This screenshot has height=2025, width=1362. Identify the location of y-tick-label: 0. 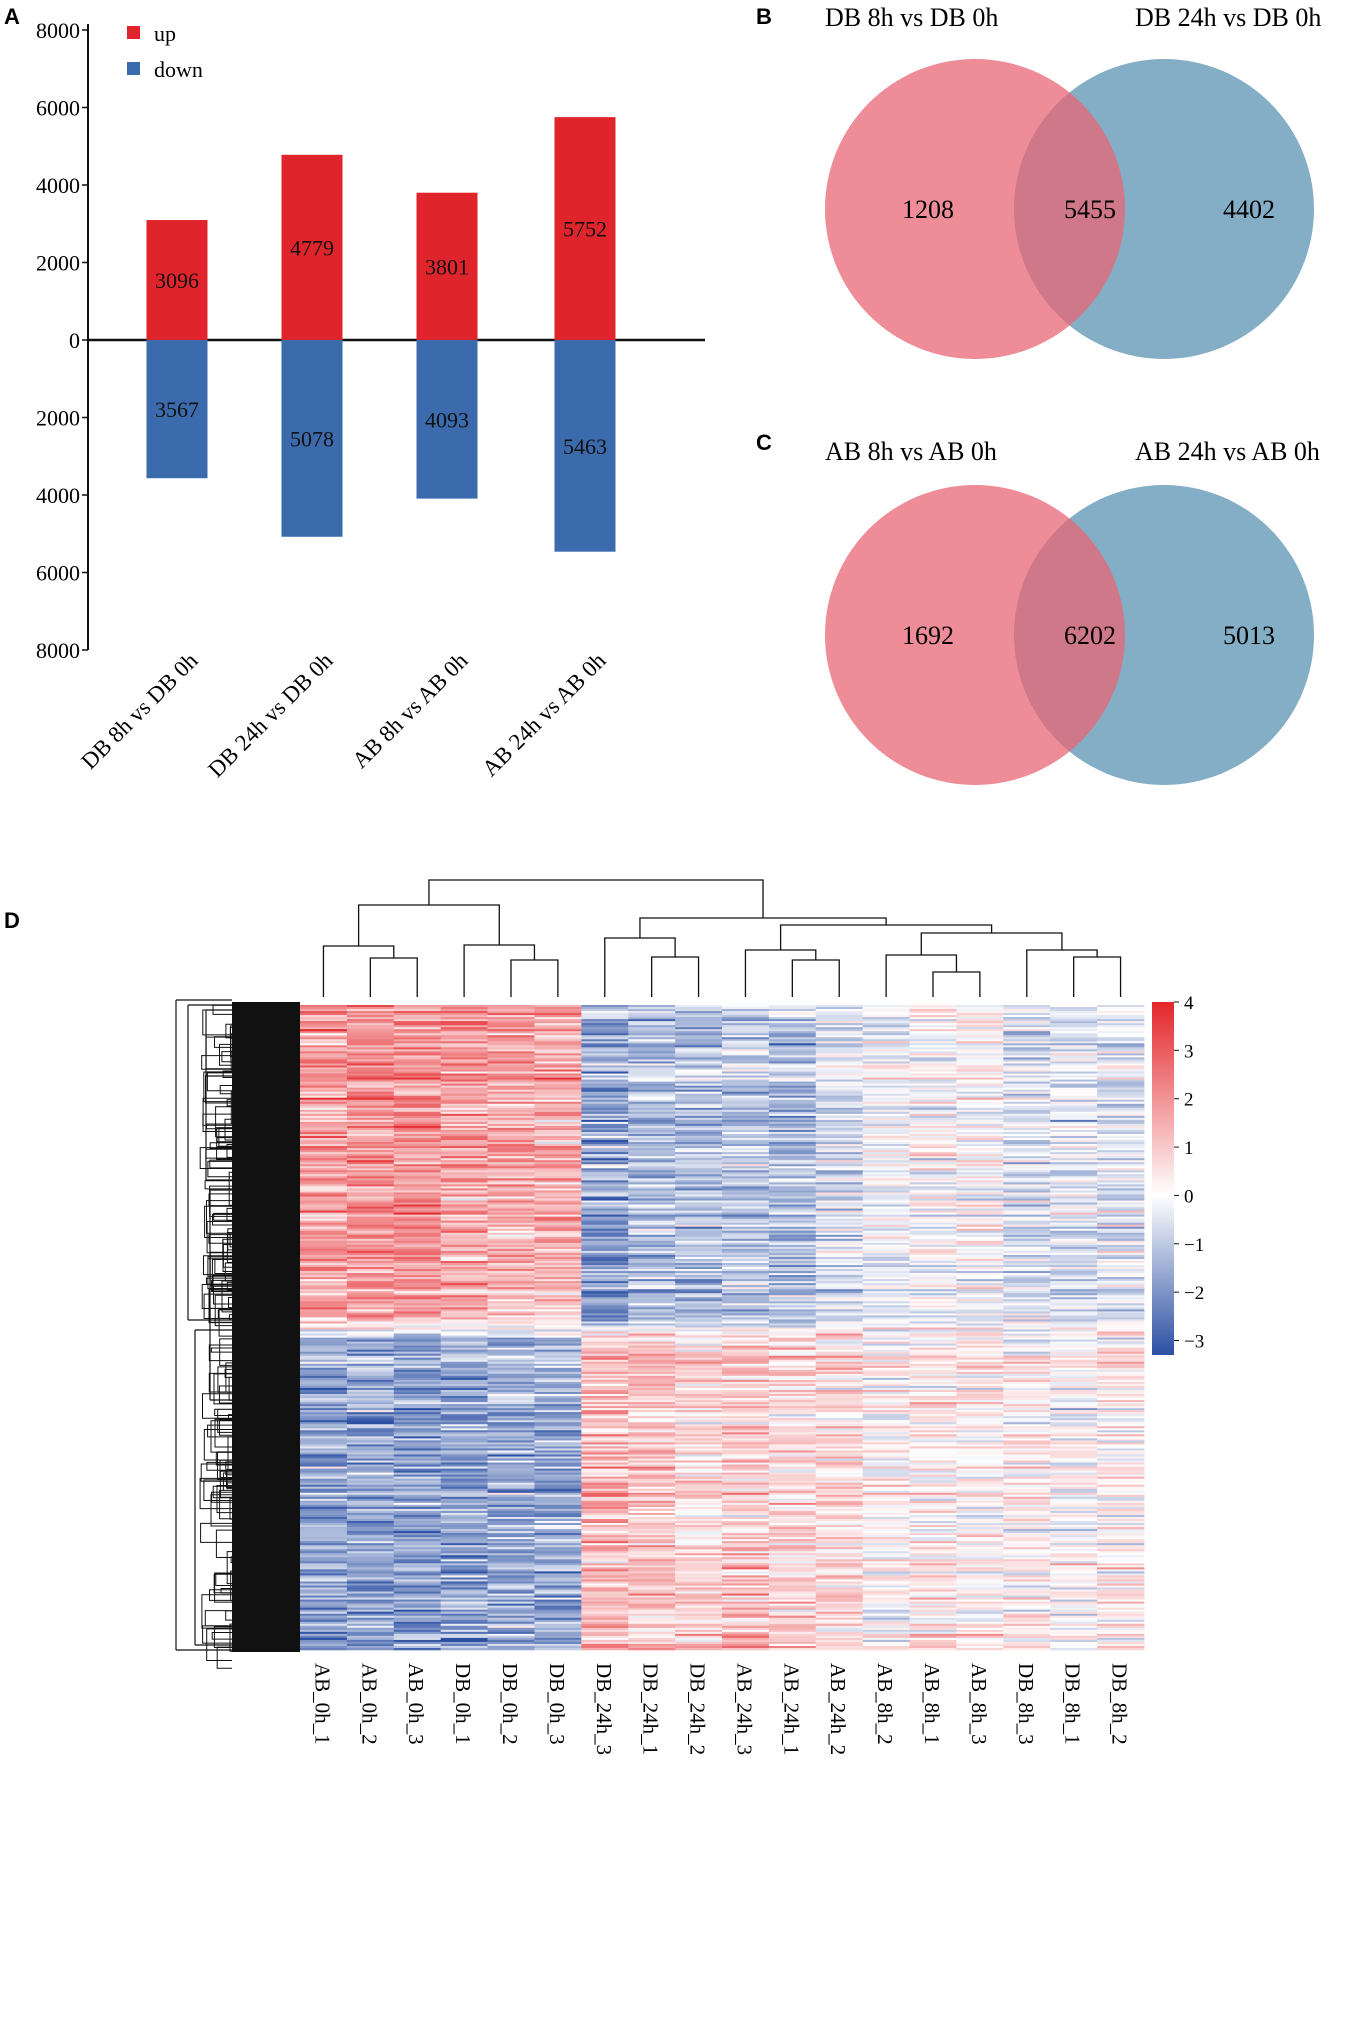
(74, 340).